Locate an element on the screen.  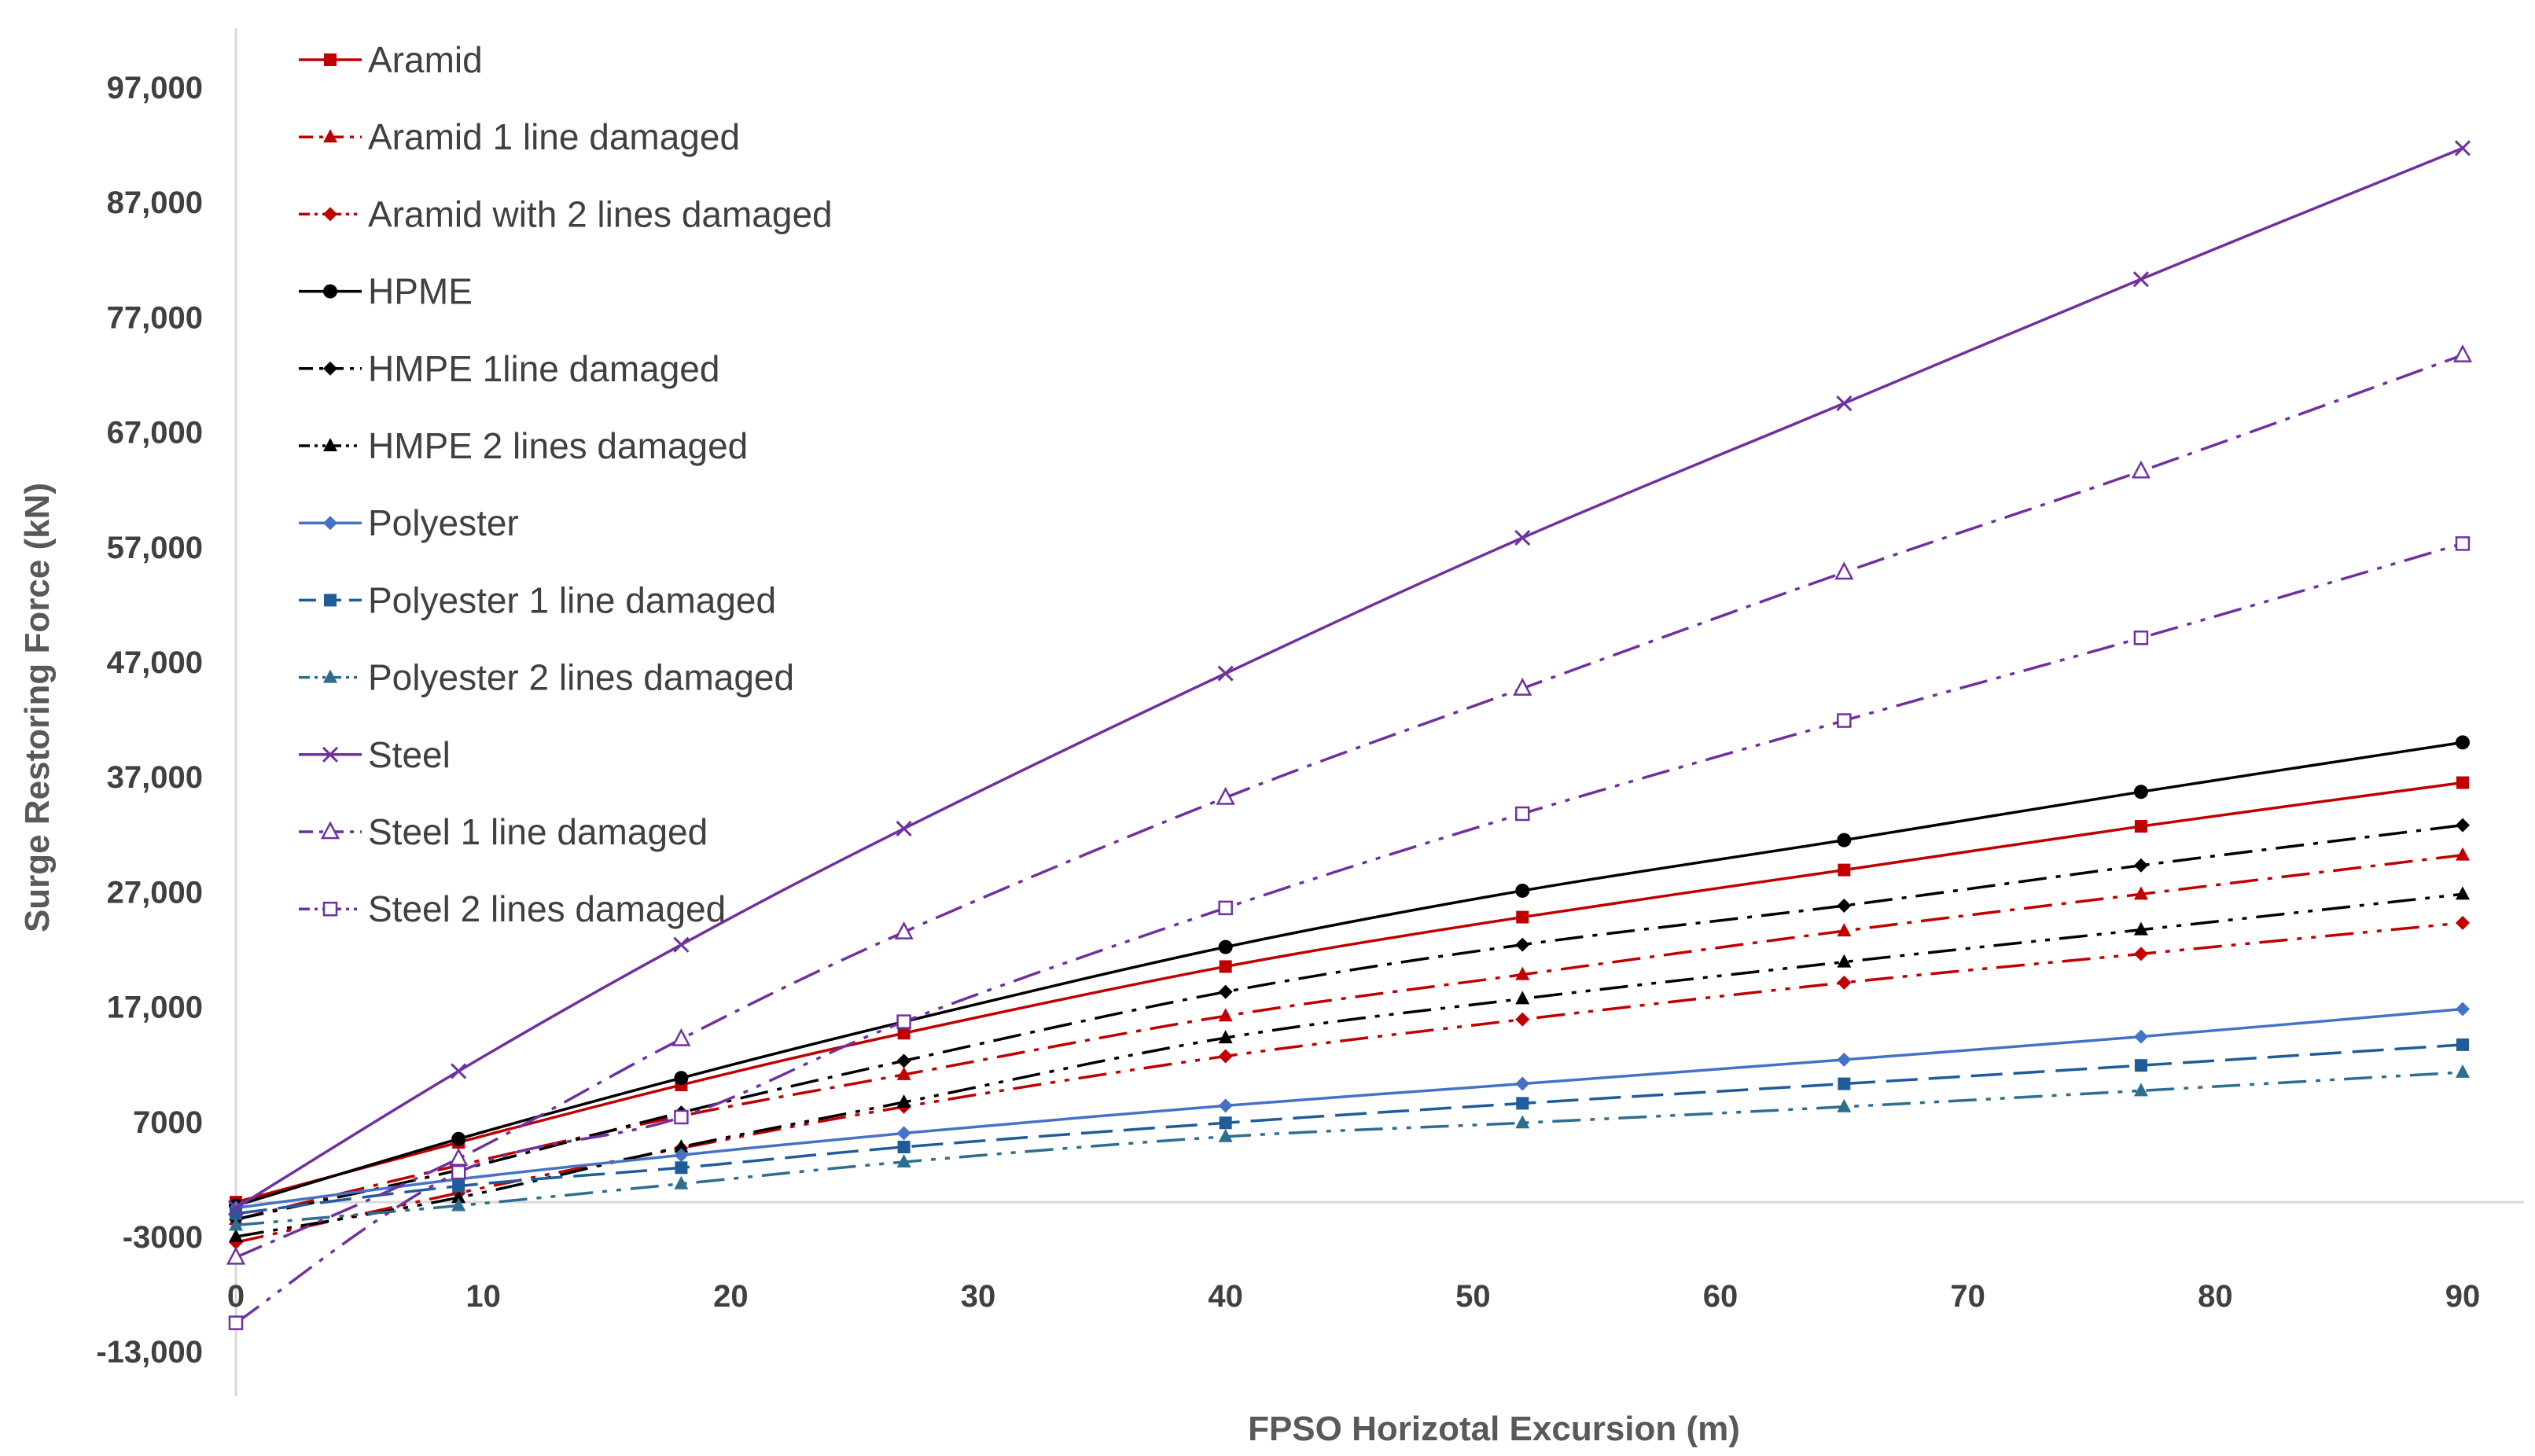
y-tick-label: 97,000 is located at coordinates (155, 88).